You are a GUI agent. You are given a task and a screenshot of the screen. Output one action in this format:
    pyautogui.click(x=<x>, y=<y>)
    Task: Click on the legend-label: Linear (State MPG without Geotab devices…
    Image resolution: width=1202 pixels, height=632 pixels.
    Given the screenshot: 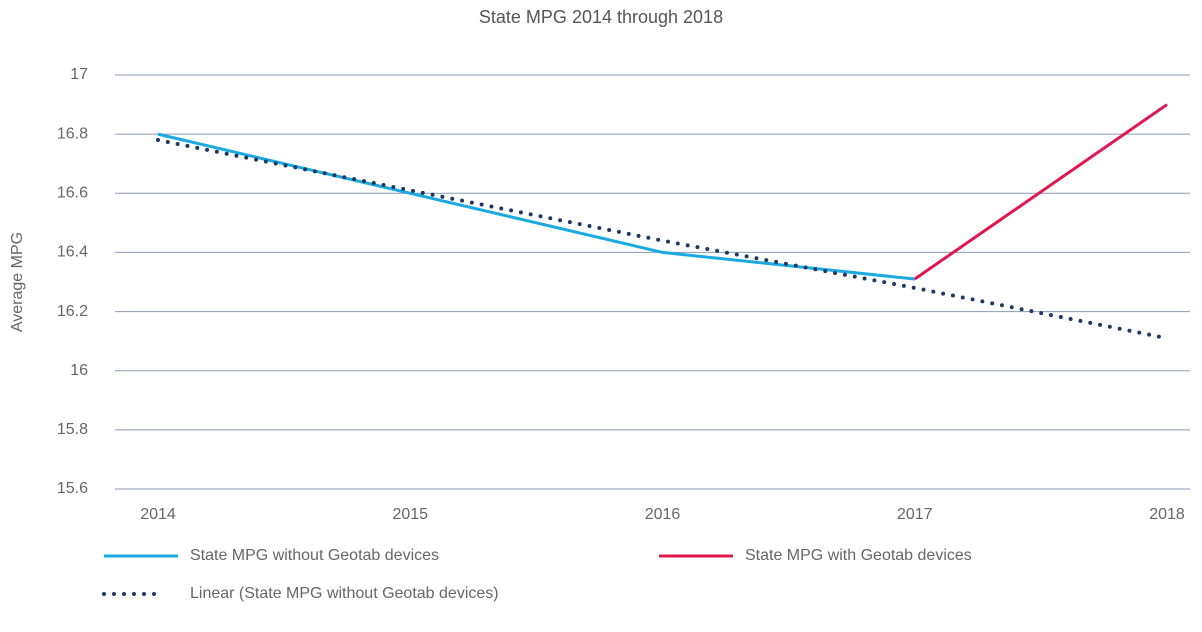 What is the action you would take?
    pyautogui.click(x=344, y=593)
    